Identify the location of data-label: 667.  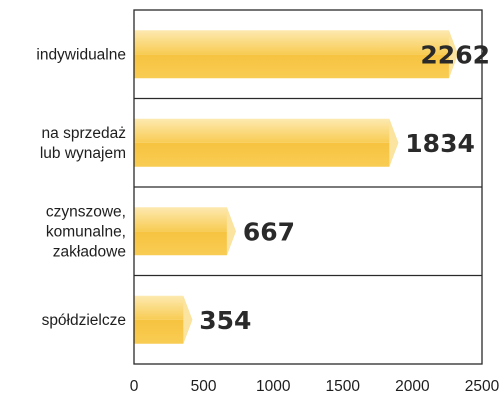
(269, 231).